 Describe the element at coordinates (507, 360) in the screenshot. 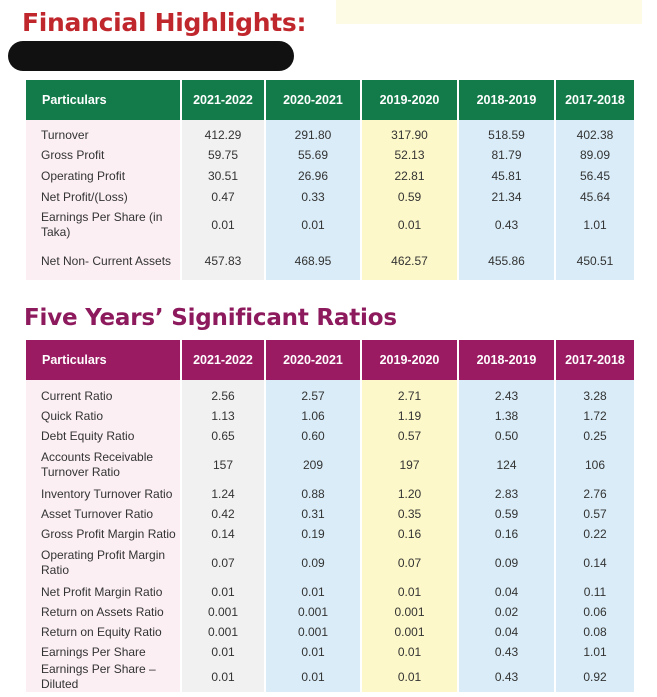

I see `column-header: 2018-2019` at that location.